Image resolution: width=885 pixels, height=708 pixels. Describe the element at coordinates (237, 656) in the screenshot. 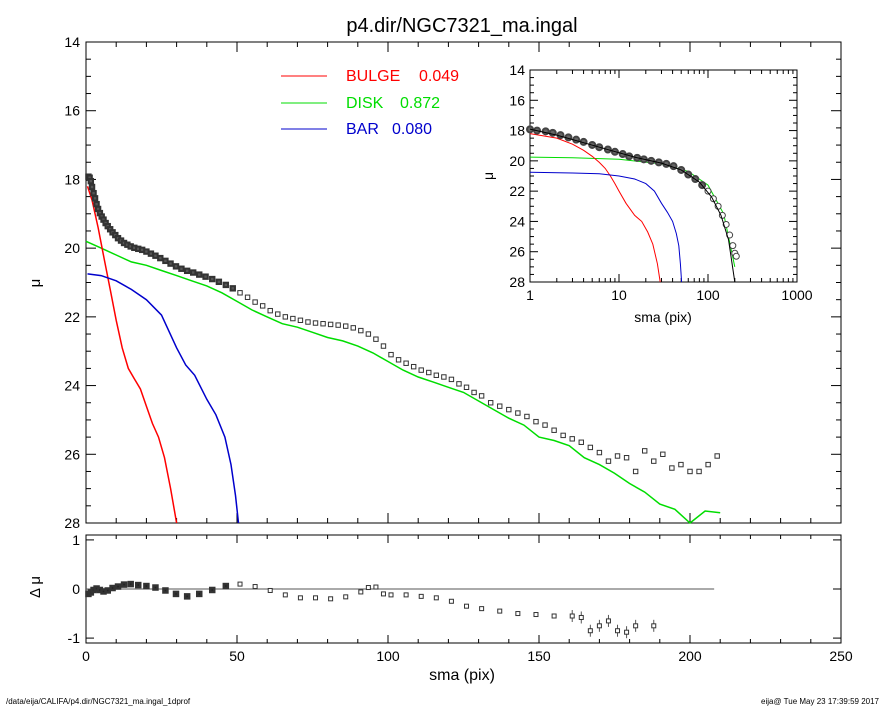

I see `residual-x-tick-label: 50` at that location.